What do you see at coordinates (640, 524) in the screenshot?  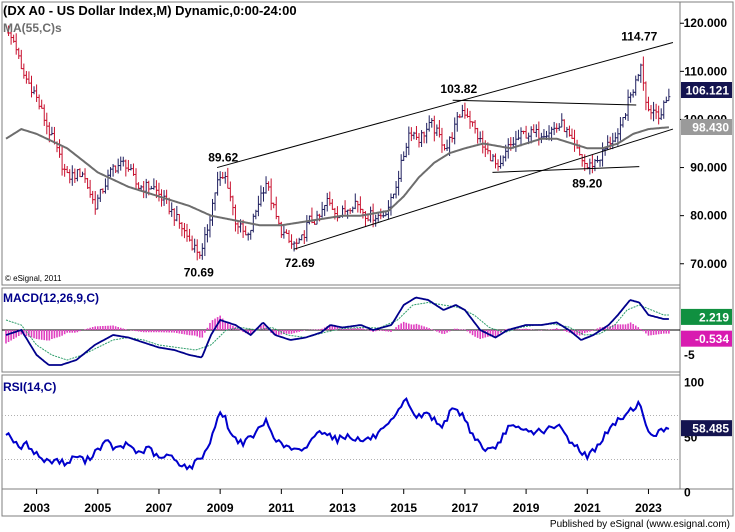 I see `footer-credit: Published by eSignal (www.esignal.com)` at bounding box center [640, 524].